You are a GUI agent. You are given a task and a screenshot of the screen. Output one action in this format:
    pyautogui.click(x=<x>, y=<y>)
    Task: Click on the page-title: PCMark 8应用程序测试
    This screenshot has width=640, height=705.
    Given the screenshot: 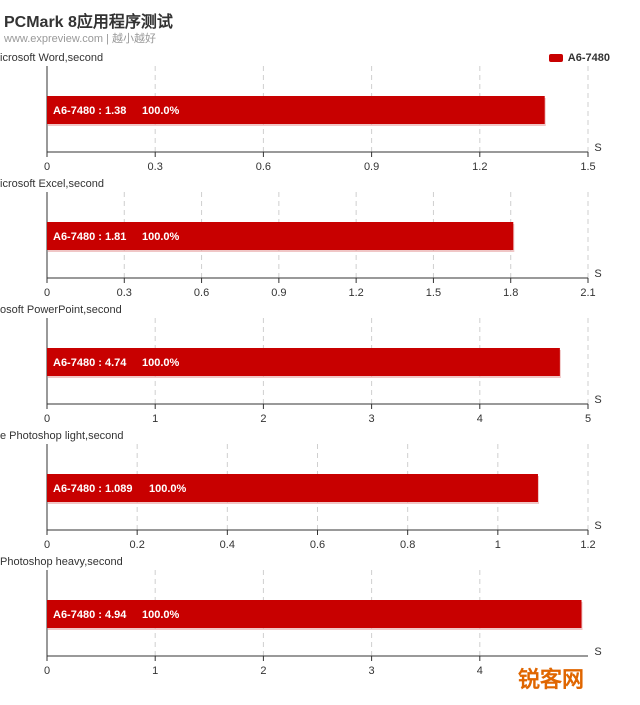 What is the action you would take?
    pyautogui.click(x=88, y=22)
    